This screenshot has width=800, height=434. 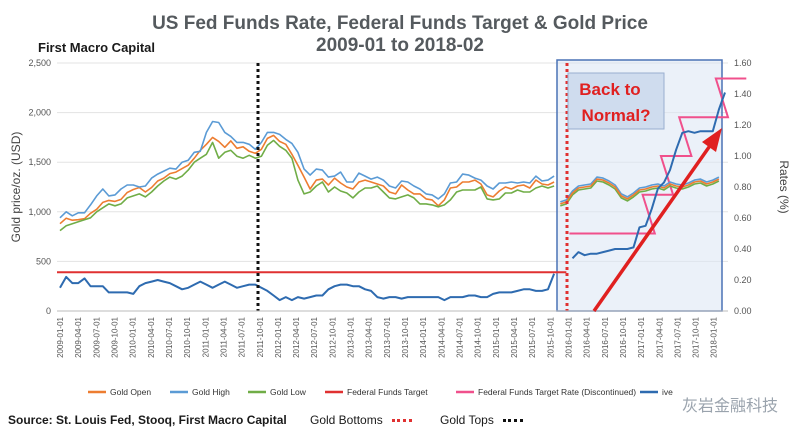 I want to click on x-tick-label: 2017-04-01, so click(x=659, y=336).